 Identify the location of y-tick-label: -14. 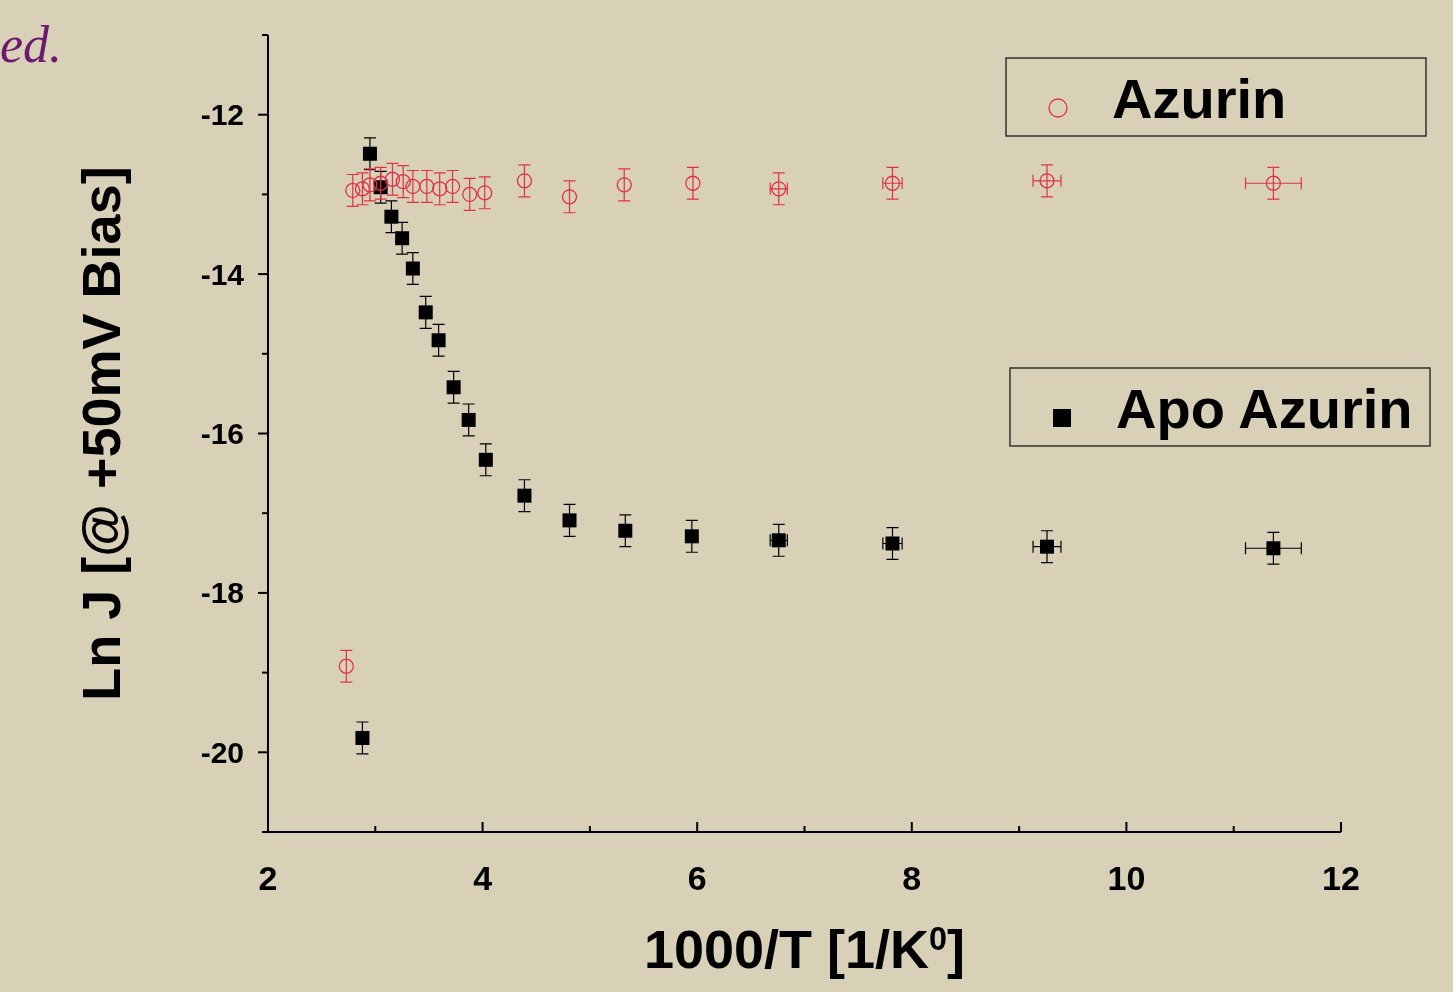
(222, 274).